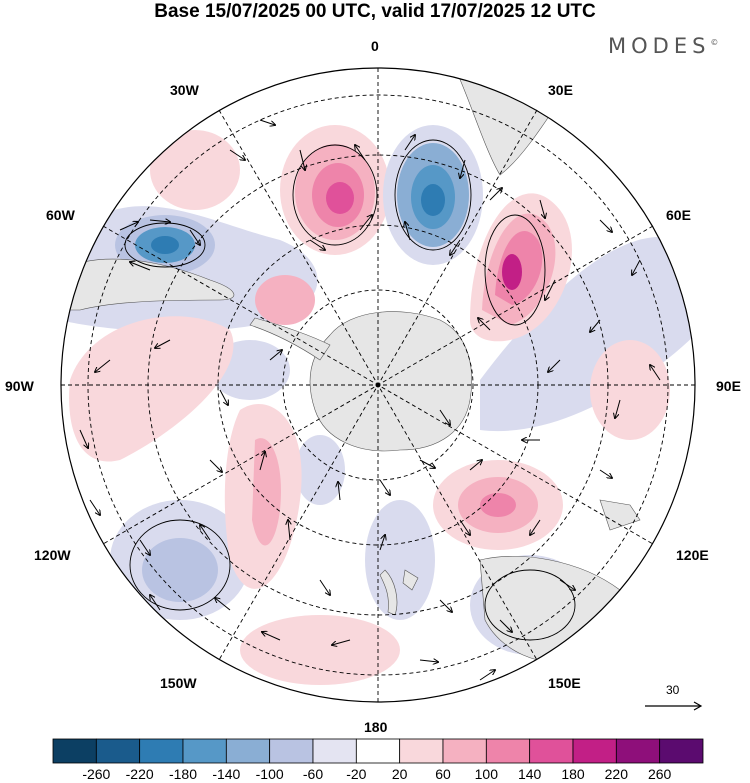 The image size is (750, 783). I want to click on colorbar-tick-label: 180, so click(573, 774).